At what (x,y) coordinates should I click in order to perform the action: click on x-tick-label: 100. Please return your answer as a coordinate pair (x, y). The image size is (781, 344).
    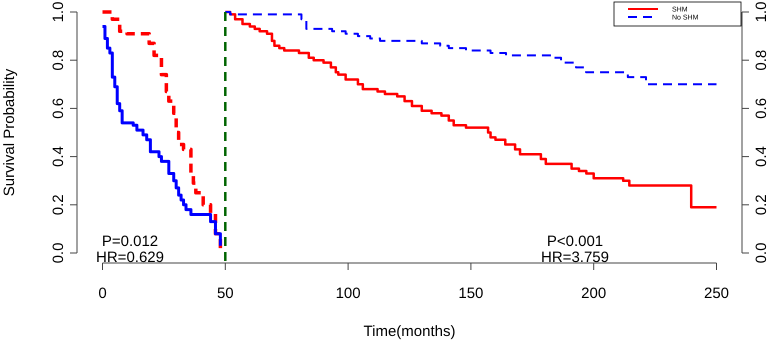
    Looking at the image, I should click on (348, 293).